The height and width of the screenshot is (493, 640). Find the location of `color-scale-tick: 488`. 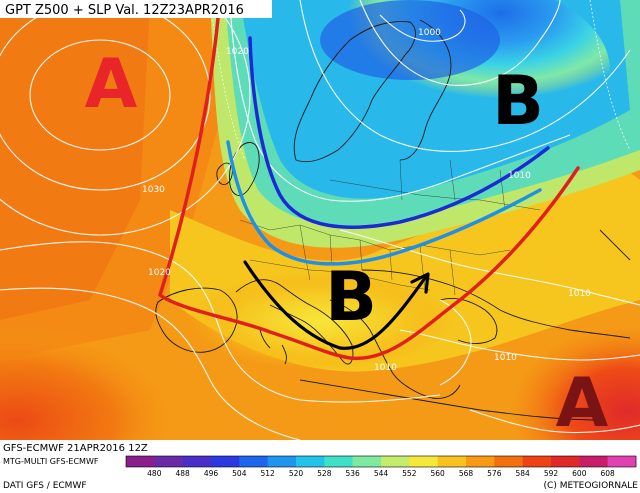

color-scale-tick: 488 is located at coordinates (183, 473).